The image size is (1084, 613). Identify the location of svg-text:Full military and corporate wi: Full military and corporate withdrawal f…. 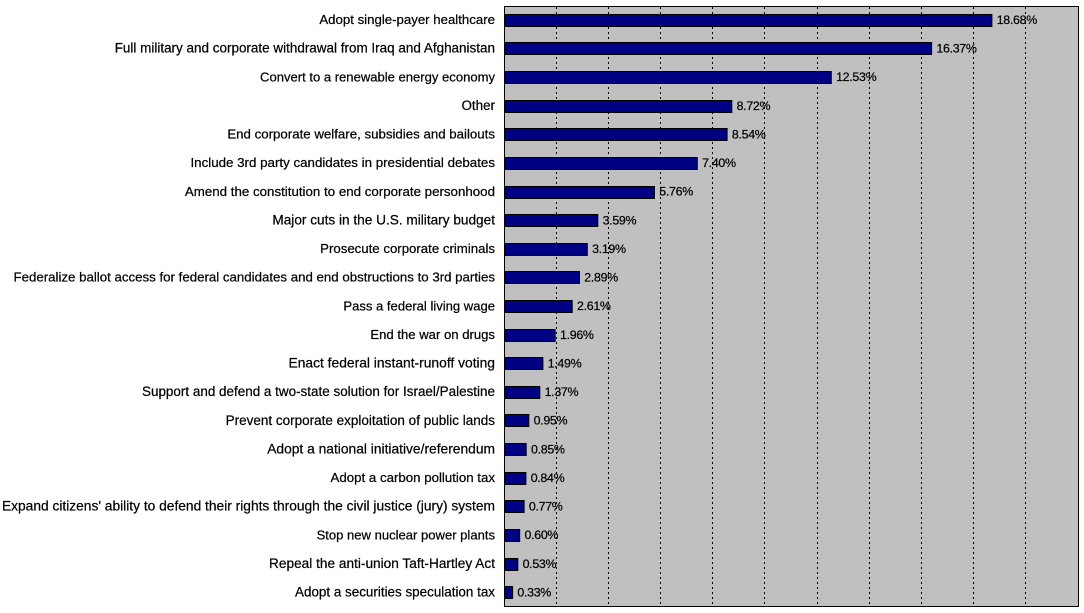
(305, 48).